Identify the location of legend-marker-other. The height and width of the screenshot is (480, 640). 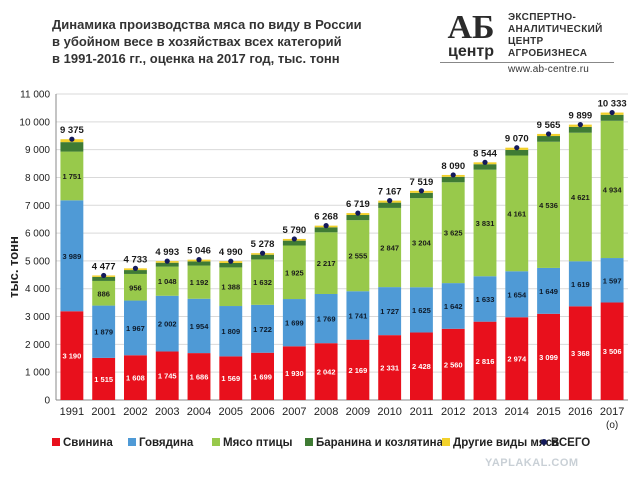
(446, 442).